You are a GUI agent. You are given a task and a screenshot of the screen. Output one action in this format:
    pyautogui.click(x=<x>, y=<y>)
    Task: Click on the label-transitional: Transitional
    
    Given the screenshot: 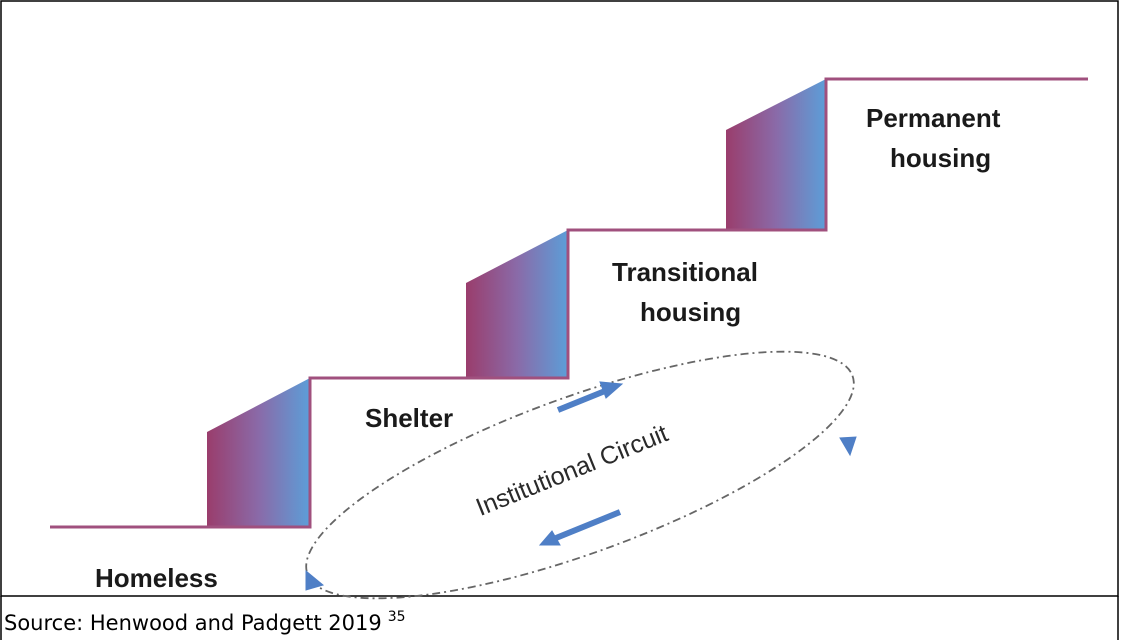 What is the action you would take?
    pyautogui.click(x=685, y=272)
    